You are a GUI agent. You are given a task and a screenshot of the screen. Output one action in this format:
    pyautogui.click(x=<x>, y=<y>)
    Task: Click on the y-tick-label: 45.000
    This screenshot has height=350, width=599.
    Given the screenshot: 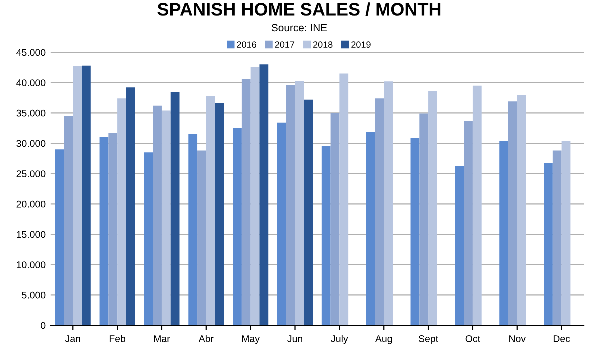 What is the action you would take?
    pyautogui.click(x=31, y=52)
    